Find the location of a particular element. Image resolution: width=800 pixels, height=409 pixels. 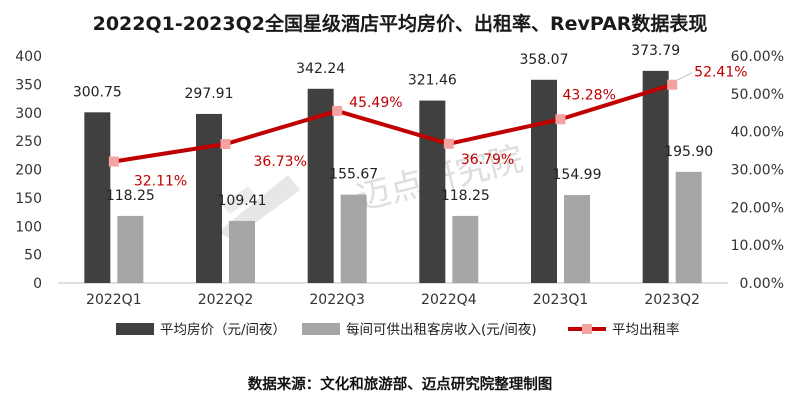

left-tick-label: 150 is located at coordinates (28, 199).